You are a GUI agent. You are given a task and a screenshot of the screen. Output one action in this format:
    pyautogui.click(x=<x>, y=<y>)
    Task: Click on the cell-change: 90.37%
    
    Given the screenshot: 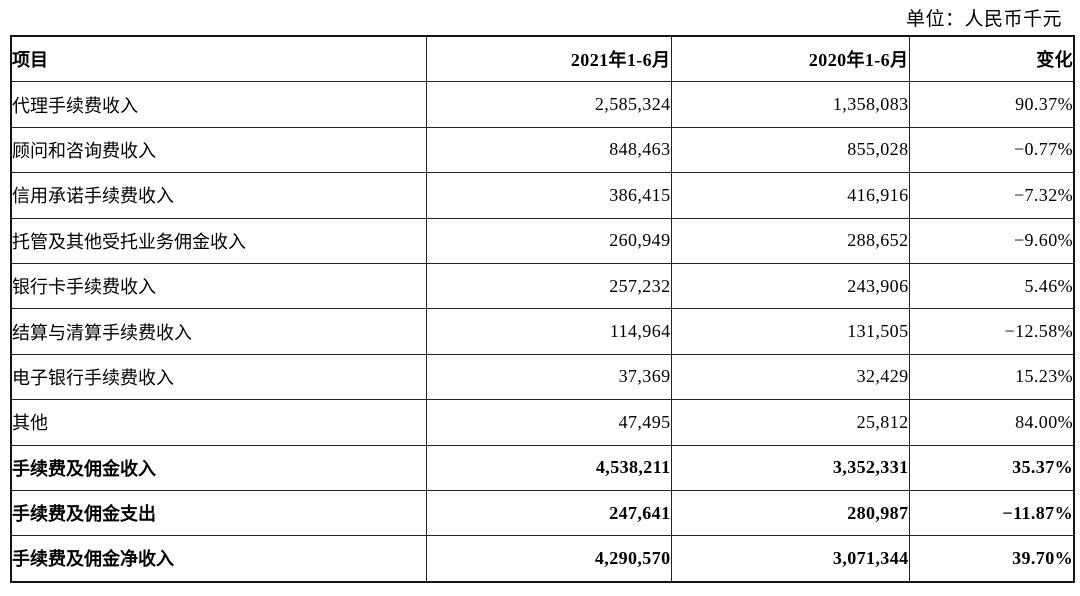 What is the action you would take?
    pyautogui.click(x=991, y=104)
    